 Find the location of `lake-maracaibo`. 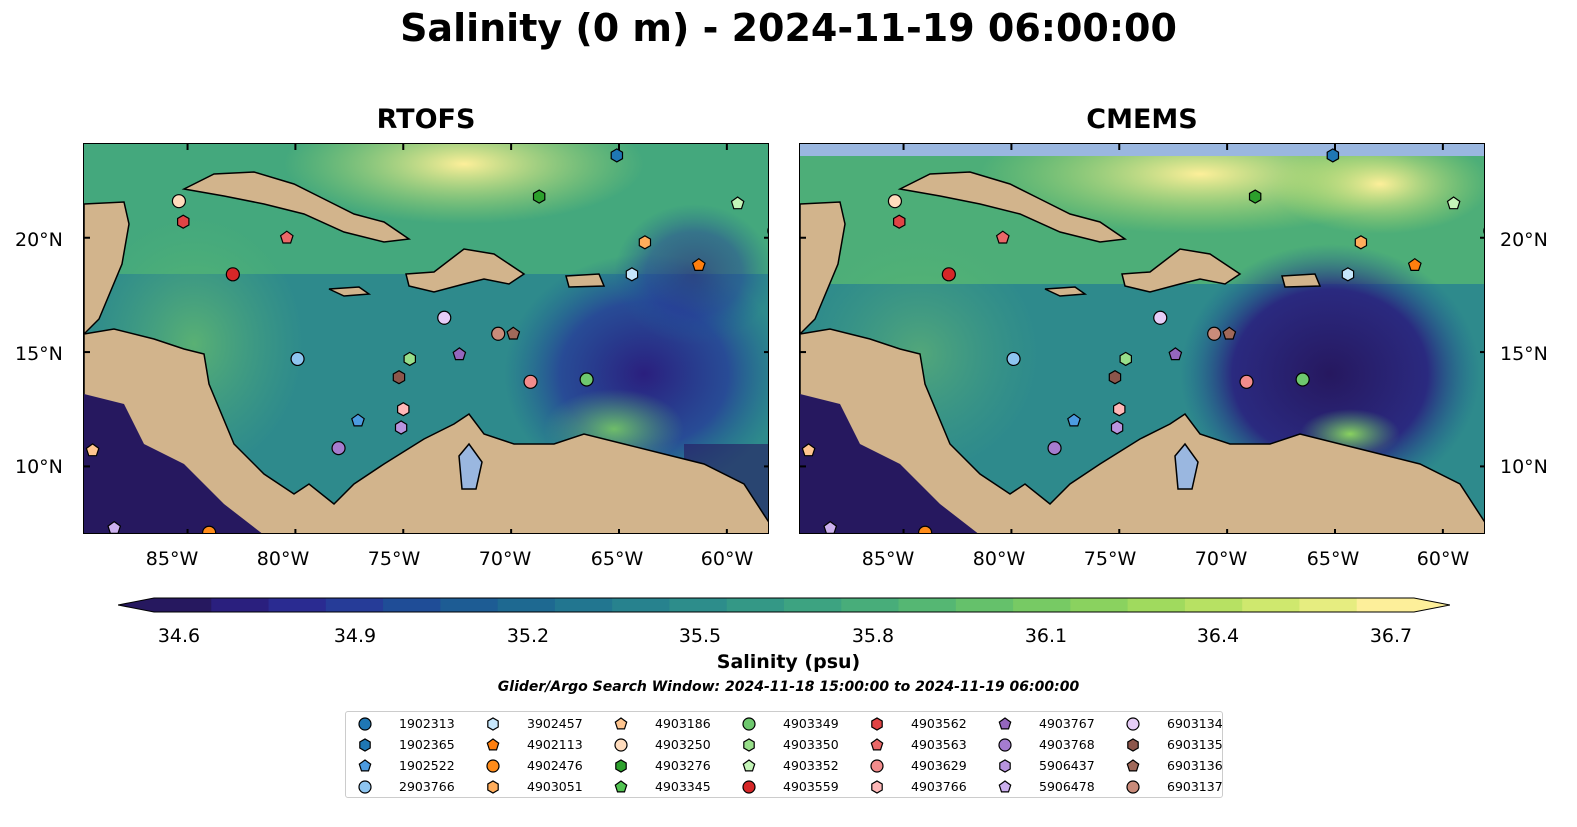

lake-maracaibo is located at coordinates (1186, 466).